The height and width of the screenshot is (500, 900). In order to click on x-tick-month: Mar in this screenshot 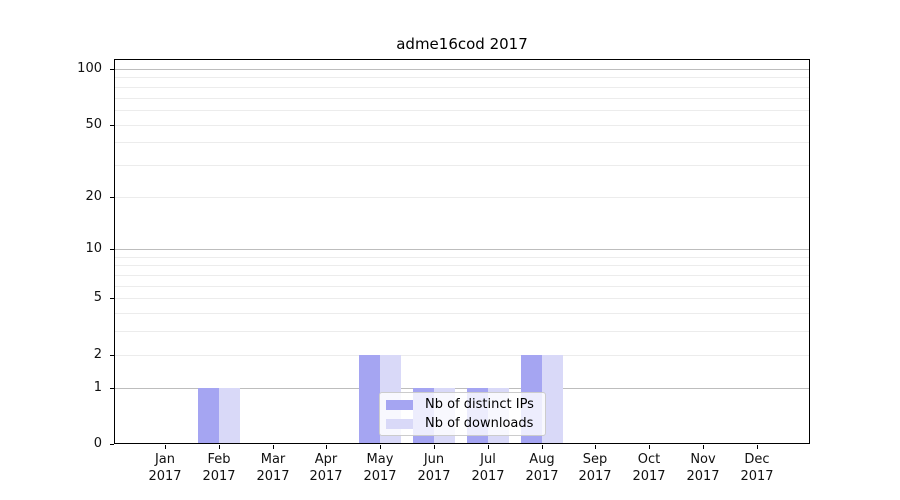, I will do `click(273, 459)`.